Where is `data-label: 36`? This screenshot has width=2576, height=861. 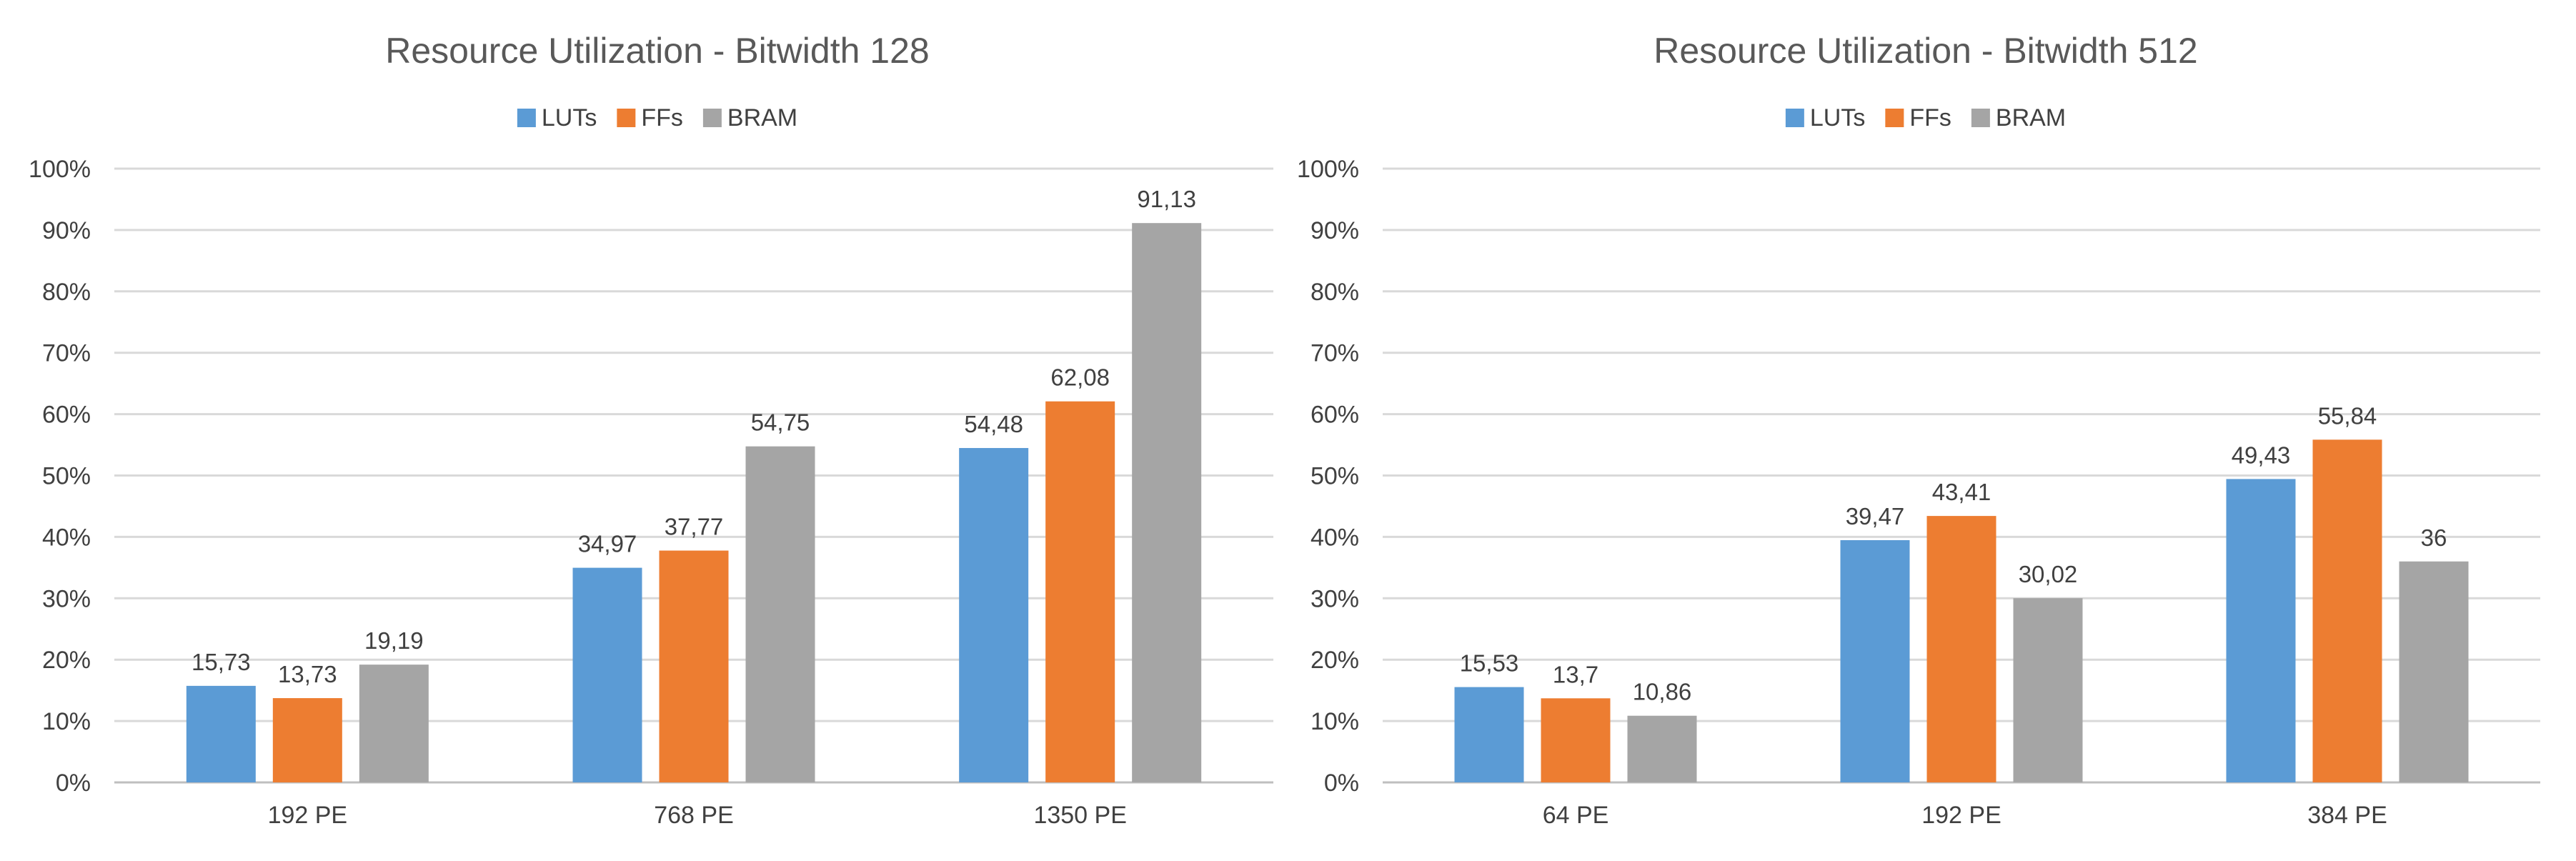
data-label: 36 is located at coordinates (2434, 537).